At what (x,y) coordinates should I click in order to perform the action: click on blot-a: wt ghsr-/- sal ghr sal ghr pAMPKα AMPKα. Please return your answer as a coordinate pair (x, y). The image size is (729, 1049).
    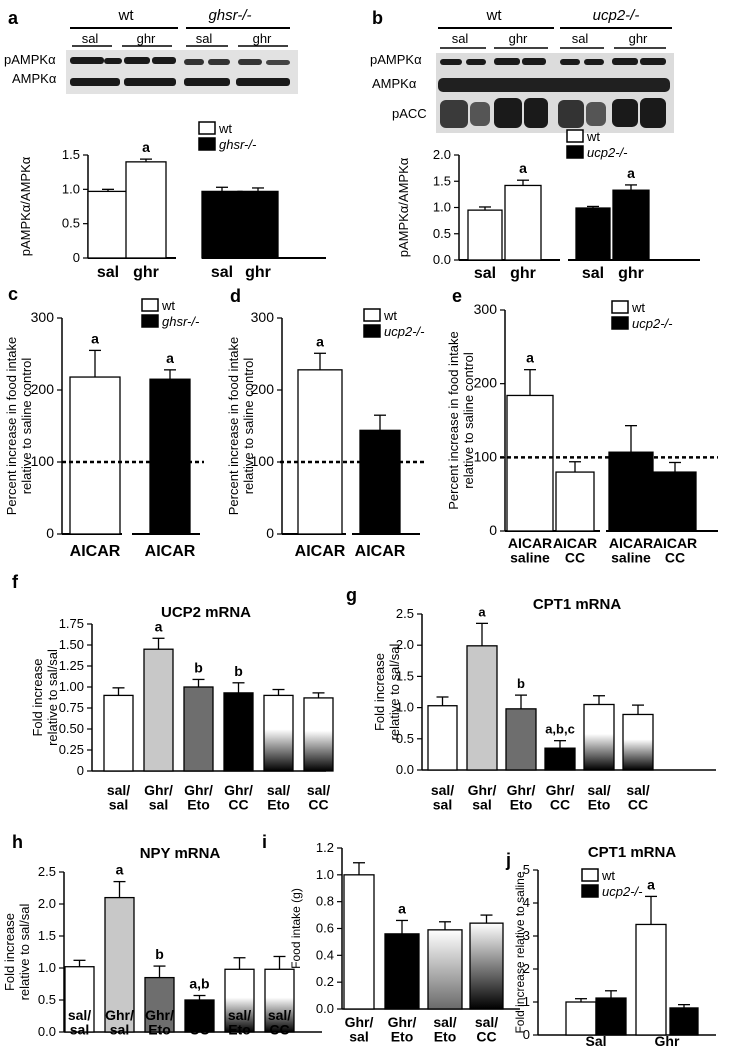
    Looking at the image, I should click on (151, 50).